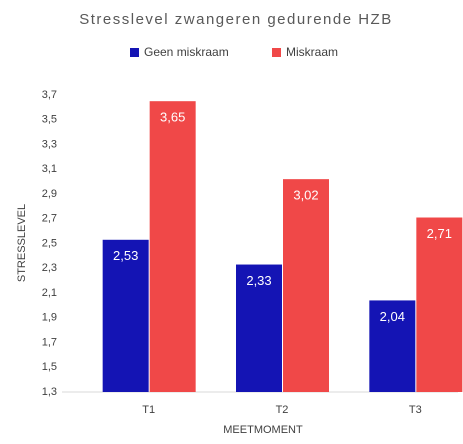 This screenshot has width=463, height=444. Describe the element at coordinates (49, 219) in the screenshot. I see `y-tick-label: 2,7` at that location.